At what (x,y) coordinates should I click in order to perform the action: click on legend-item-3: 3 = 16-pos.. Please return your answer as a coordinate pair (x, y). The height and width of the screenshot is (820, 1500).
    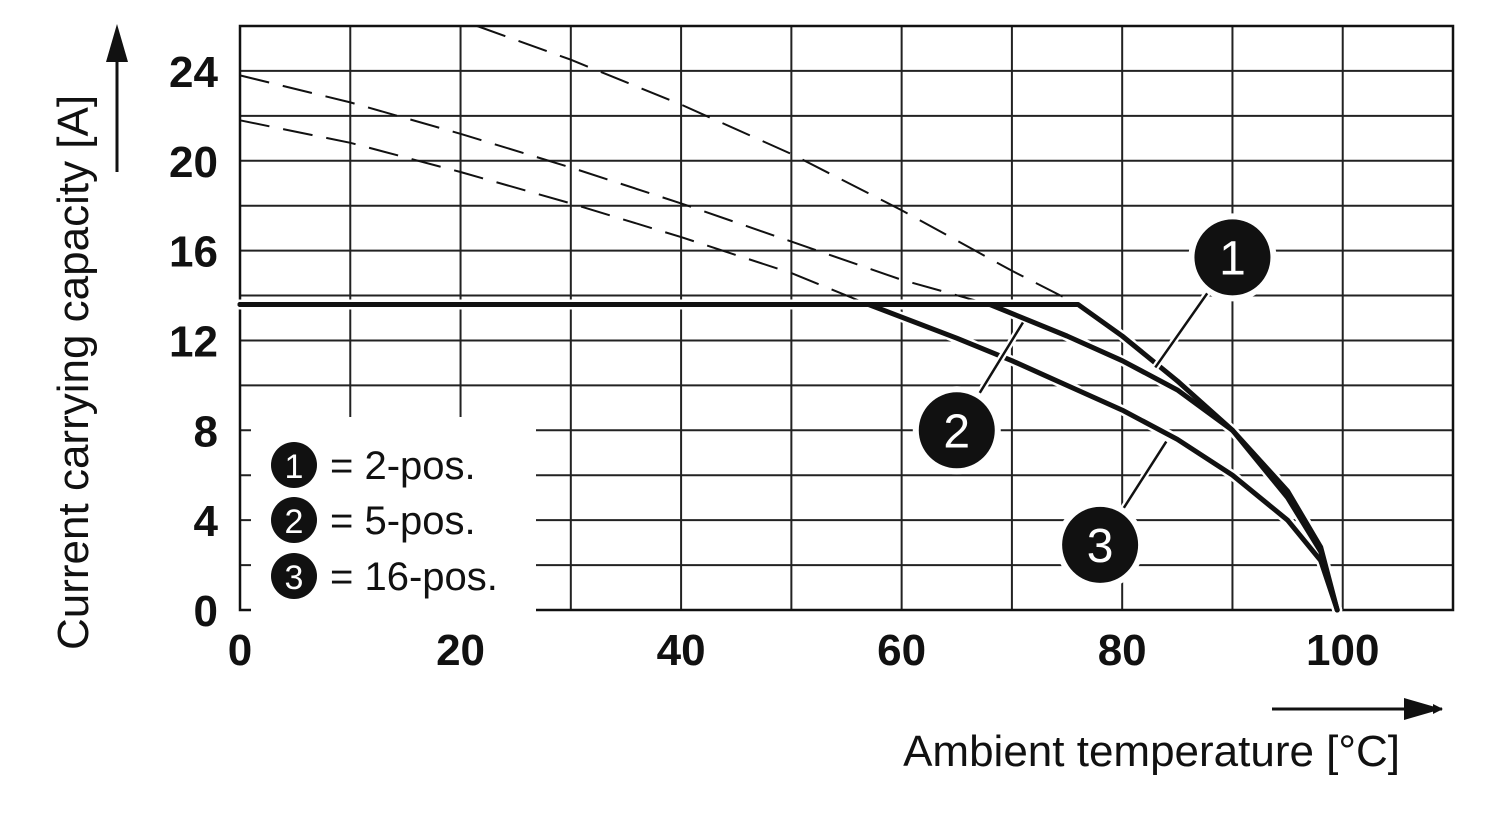
    Looking at the image, I should click on (384, 576).